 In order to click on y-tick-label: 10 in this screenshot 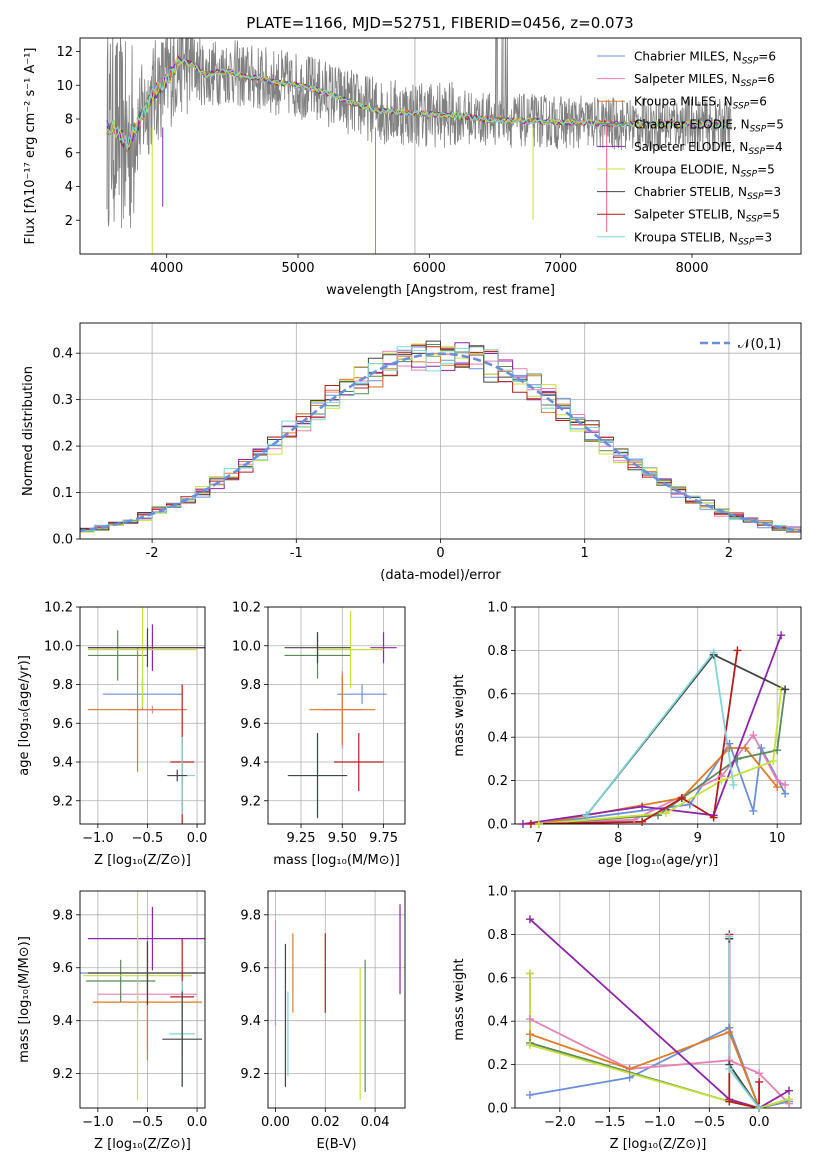, I will do `click(64, 86)`.